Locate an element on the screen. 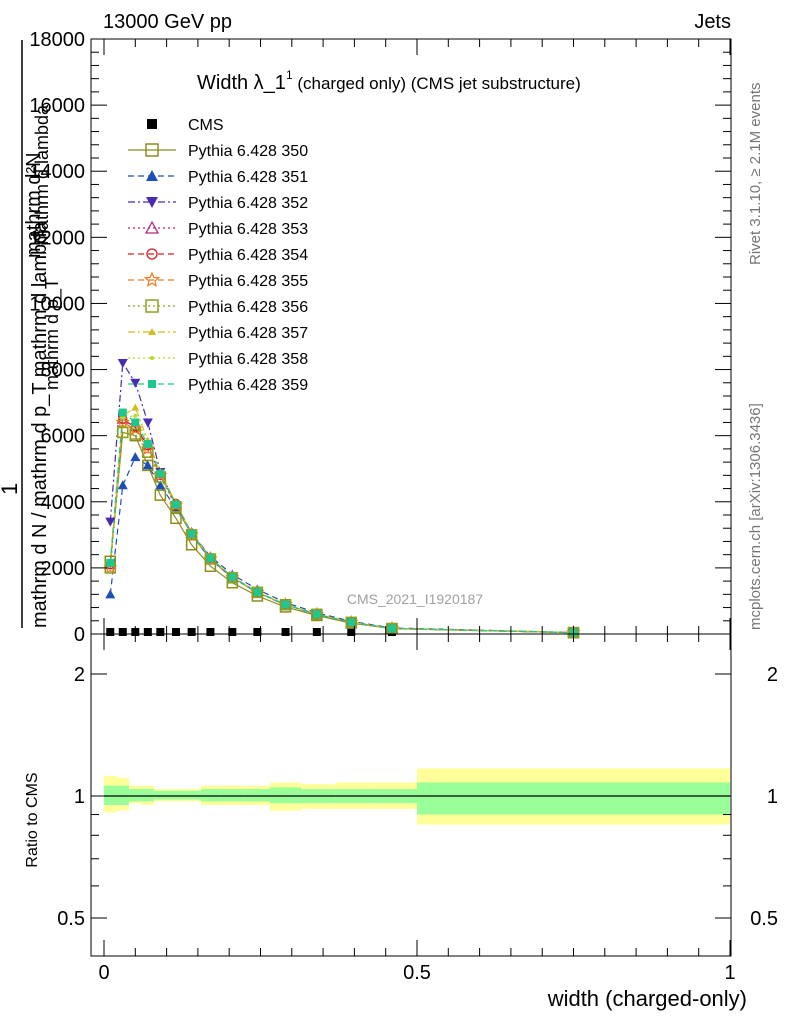 This screenshot has width=786, height=1024. x-tick-label: 1 is located at coordinates (729, 973).